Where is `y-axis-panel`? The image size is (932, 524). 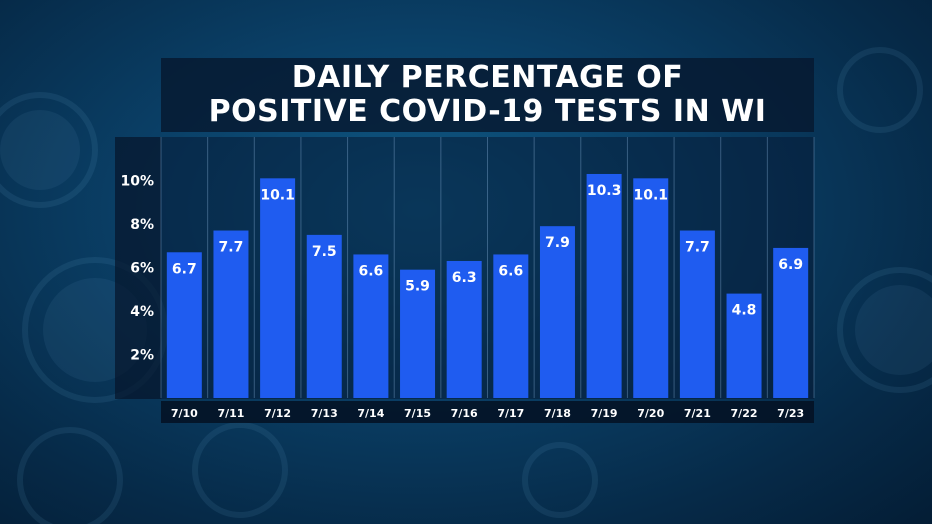
y-axis-panel is located at coordinates (138, 268).